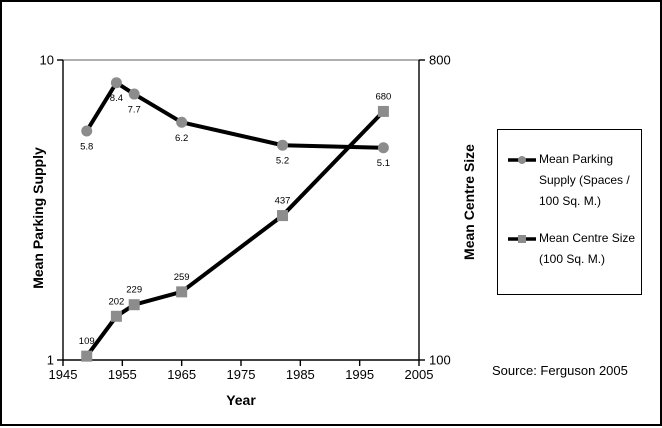 This screenshot has width=662, height=428. Describe the element at coordinates (86, 146) in the screenshot. I see `mean-parking-supply-data-point-label: 5.8` at that location.